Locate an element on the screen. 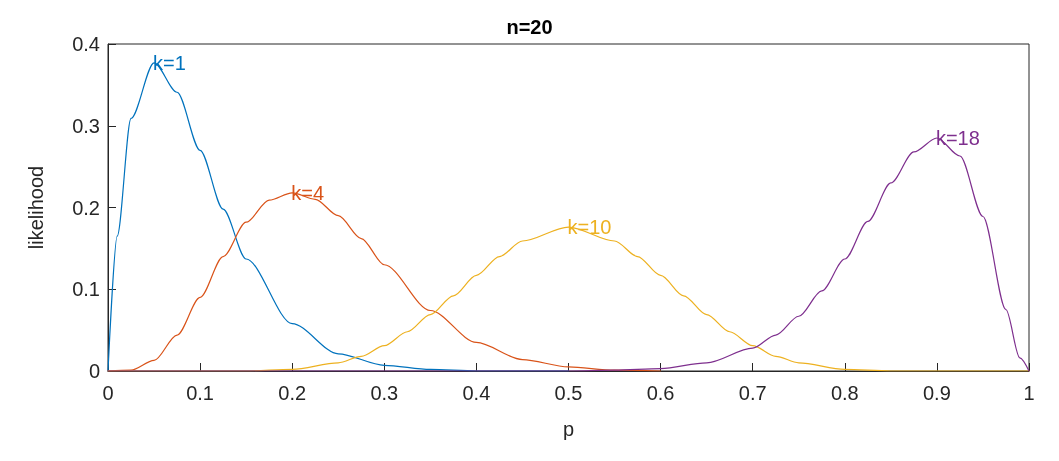 This screenshot has height=461, width=1059. x-tick-label: 0.9 is located at coordinates (936, 393).